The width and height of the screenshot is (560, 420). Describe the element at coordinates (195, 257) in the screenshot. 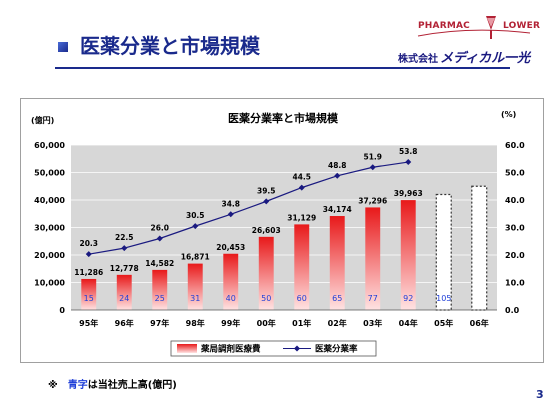

I see `bar-value-label: 16,871` at that location.